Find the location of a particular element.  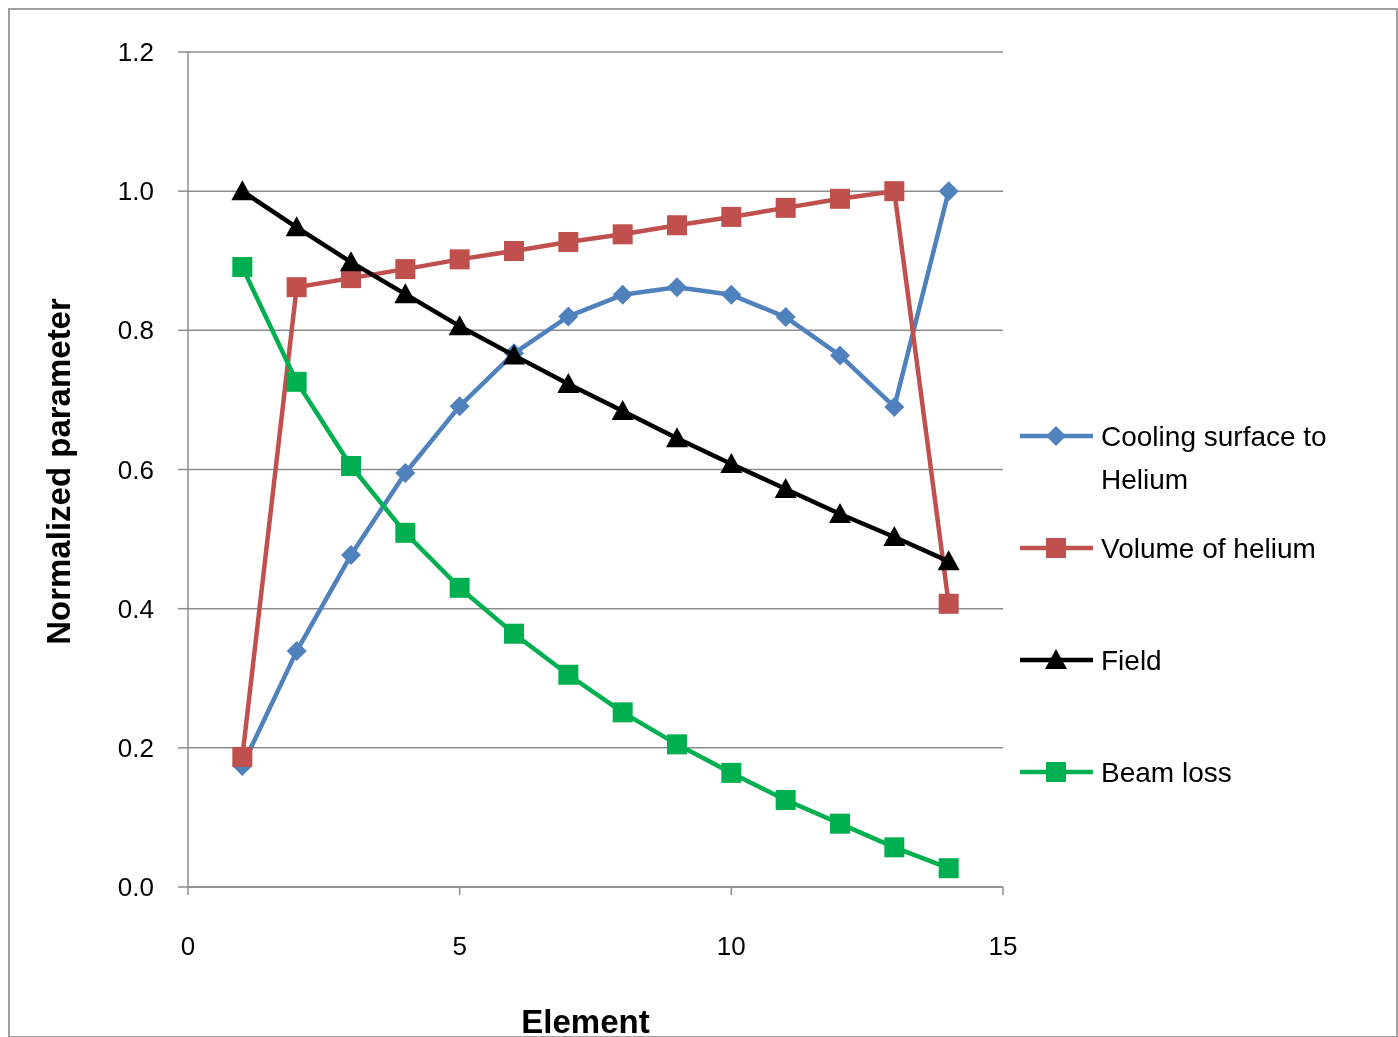

y-axis-title: Normalized parameter is located at coordinates (58, 471).